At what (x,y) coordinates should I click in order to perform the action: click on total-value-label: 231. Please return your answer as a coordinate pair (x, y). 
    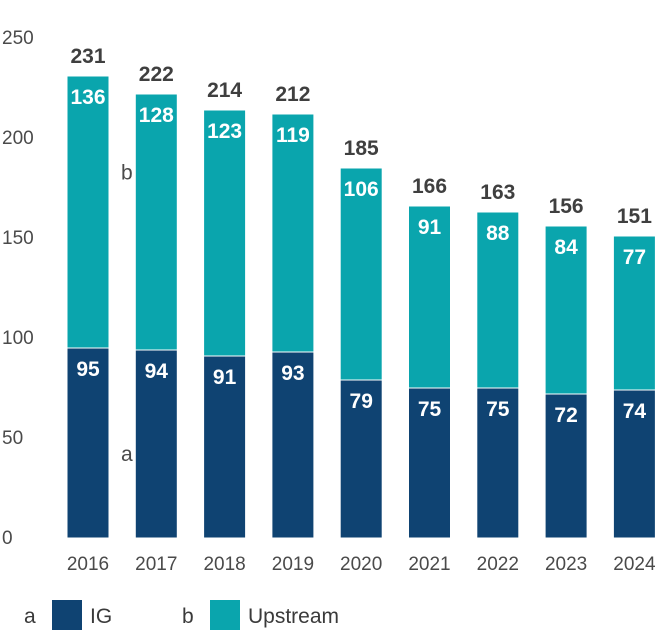
    Looking at the image, I should click on (87, 56).